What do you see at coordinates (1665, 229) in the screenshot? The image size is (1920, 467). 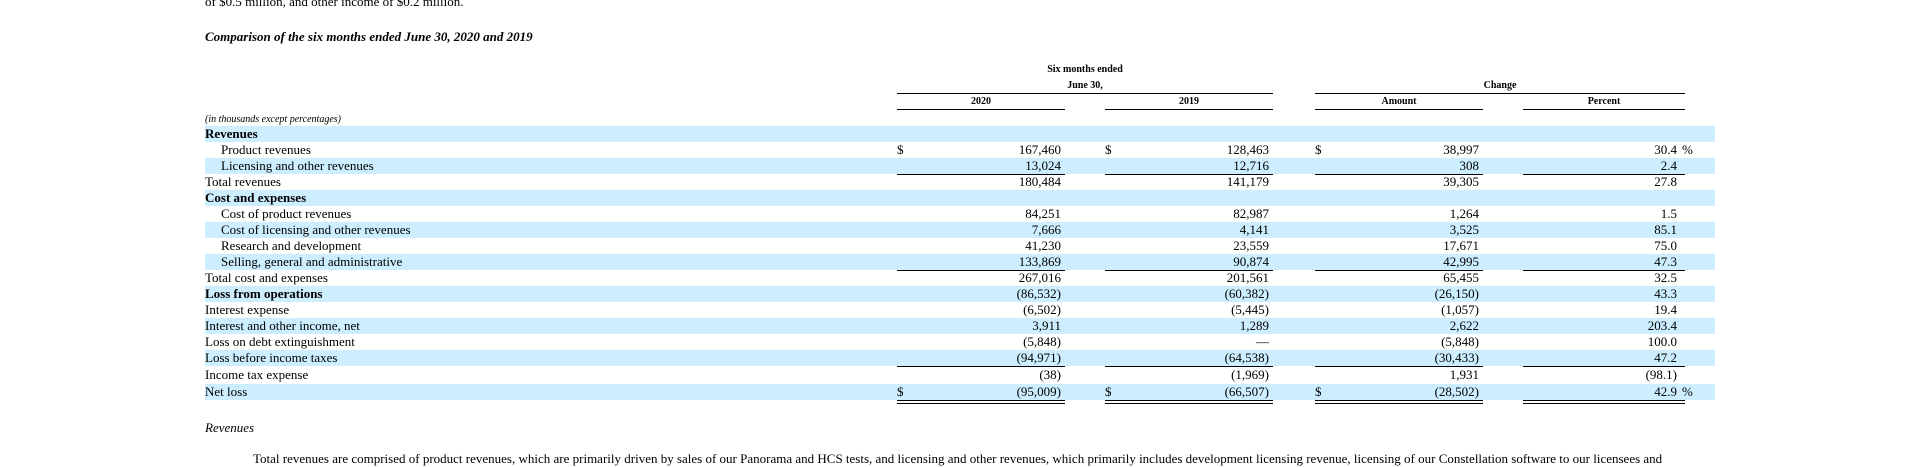 I see `cell-percent: 85.1` at bounding box center [1665, 229].